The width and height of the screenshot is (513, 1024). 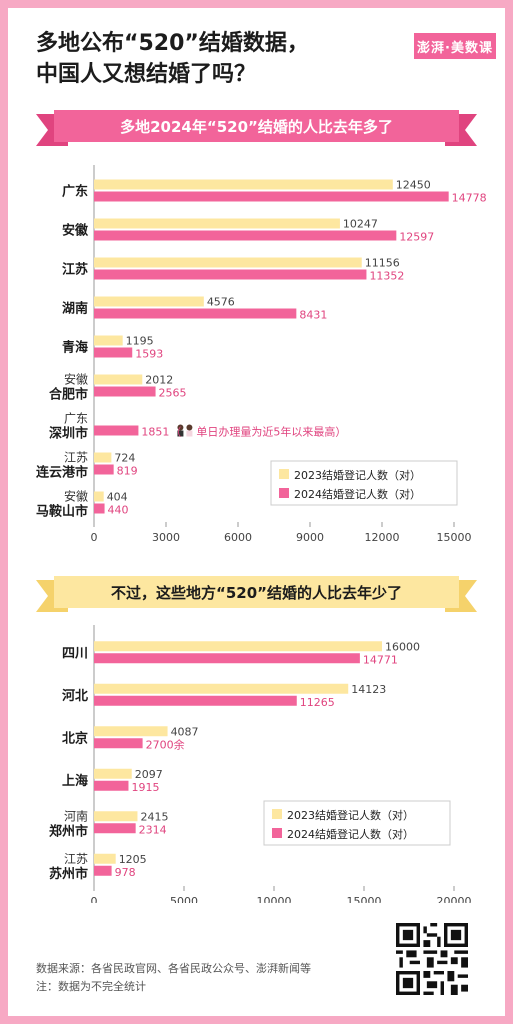 What do you see at coordinates (75, 696) in the screenshot?
I see `category-label: 河北` at bounding box center [75, 696].